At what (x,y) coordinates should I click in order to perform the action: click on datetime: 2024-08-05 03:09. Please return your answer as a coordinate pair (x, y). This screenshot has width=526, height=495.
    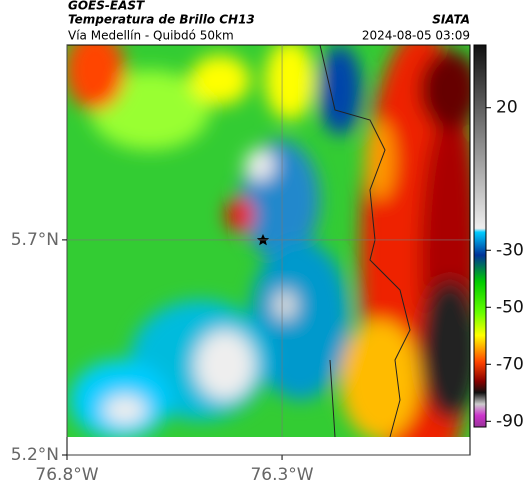
    Looking at the image, I should click on (416, 36).